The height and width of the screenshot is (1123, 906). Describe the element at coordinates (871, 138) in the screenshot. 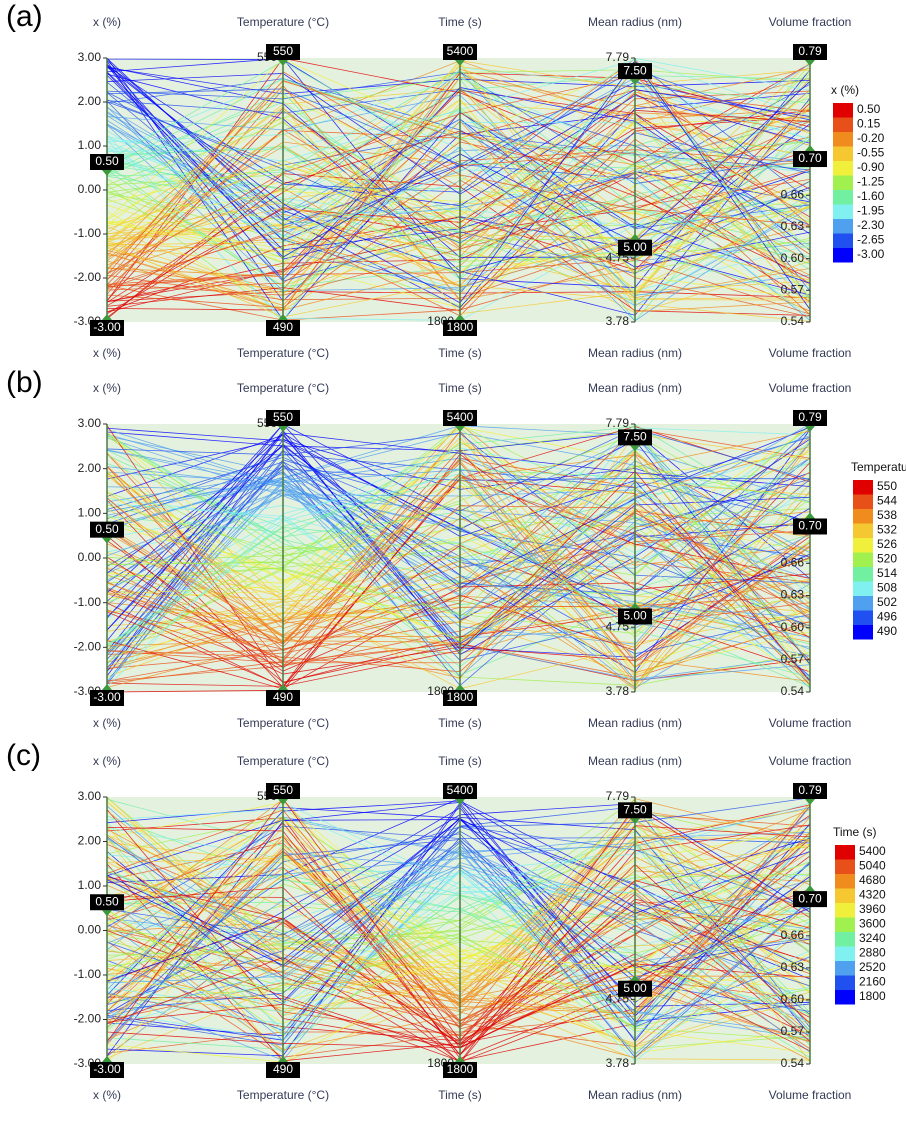

I see `legend-label: -0.20` at that location.